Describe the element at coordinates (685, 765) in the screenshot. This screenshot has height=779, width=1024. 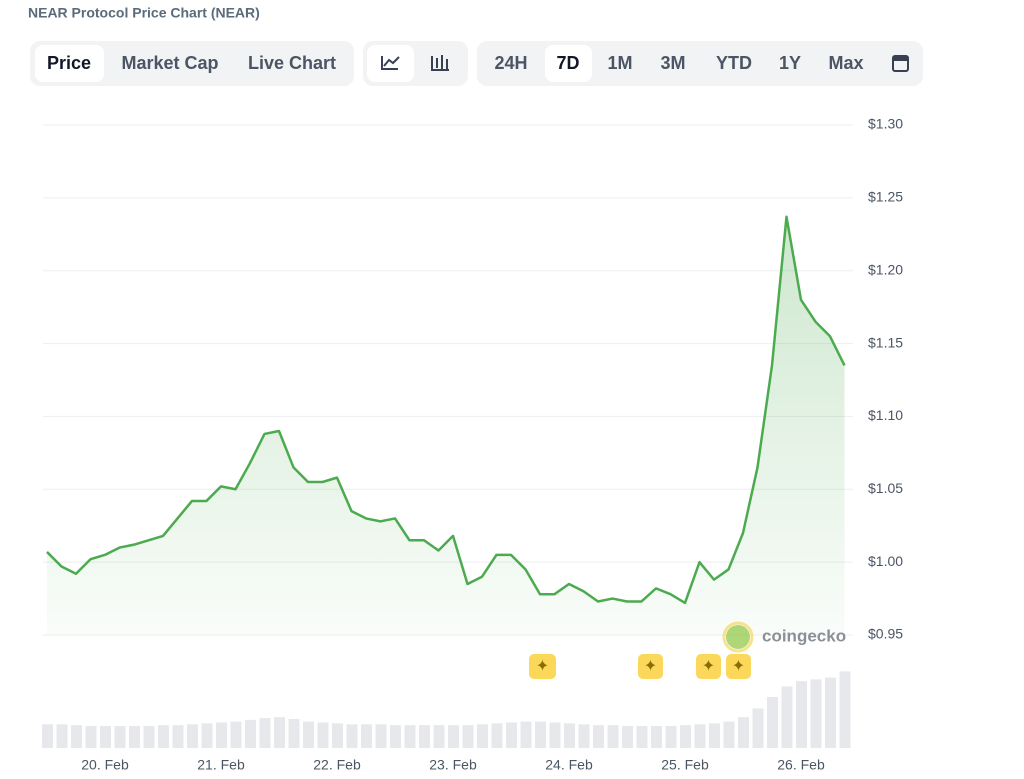
I see `x-tick-label: 25. Feb` at that location.